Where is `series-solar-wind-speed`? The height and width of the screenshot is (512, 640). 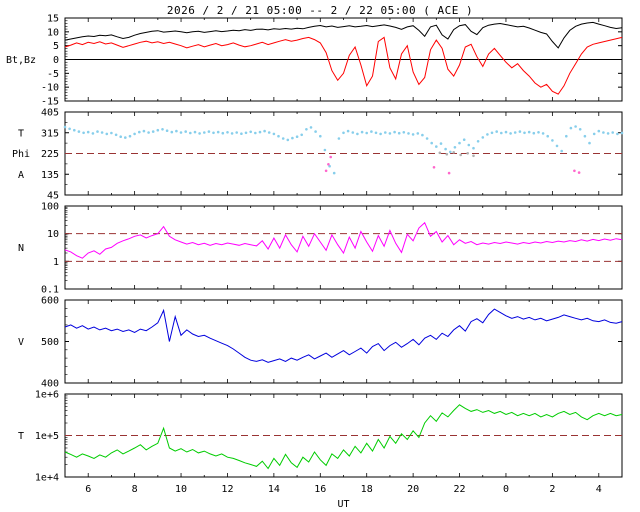
series-solar-wind-speed is located at coordinates (343, 335).